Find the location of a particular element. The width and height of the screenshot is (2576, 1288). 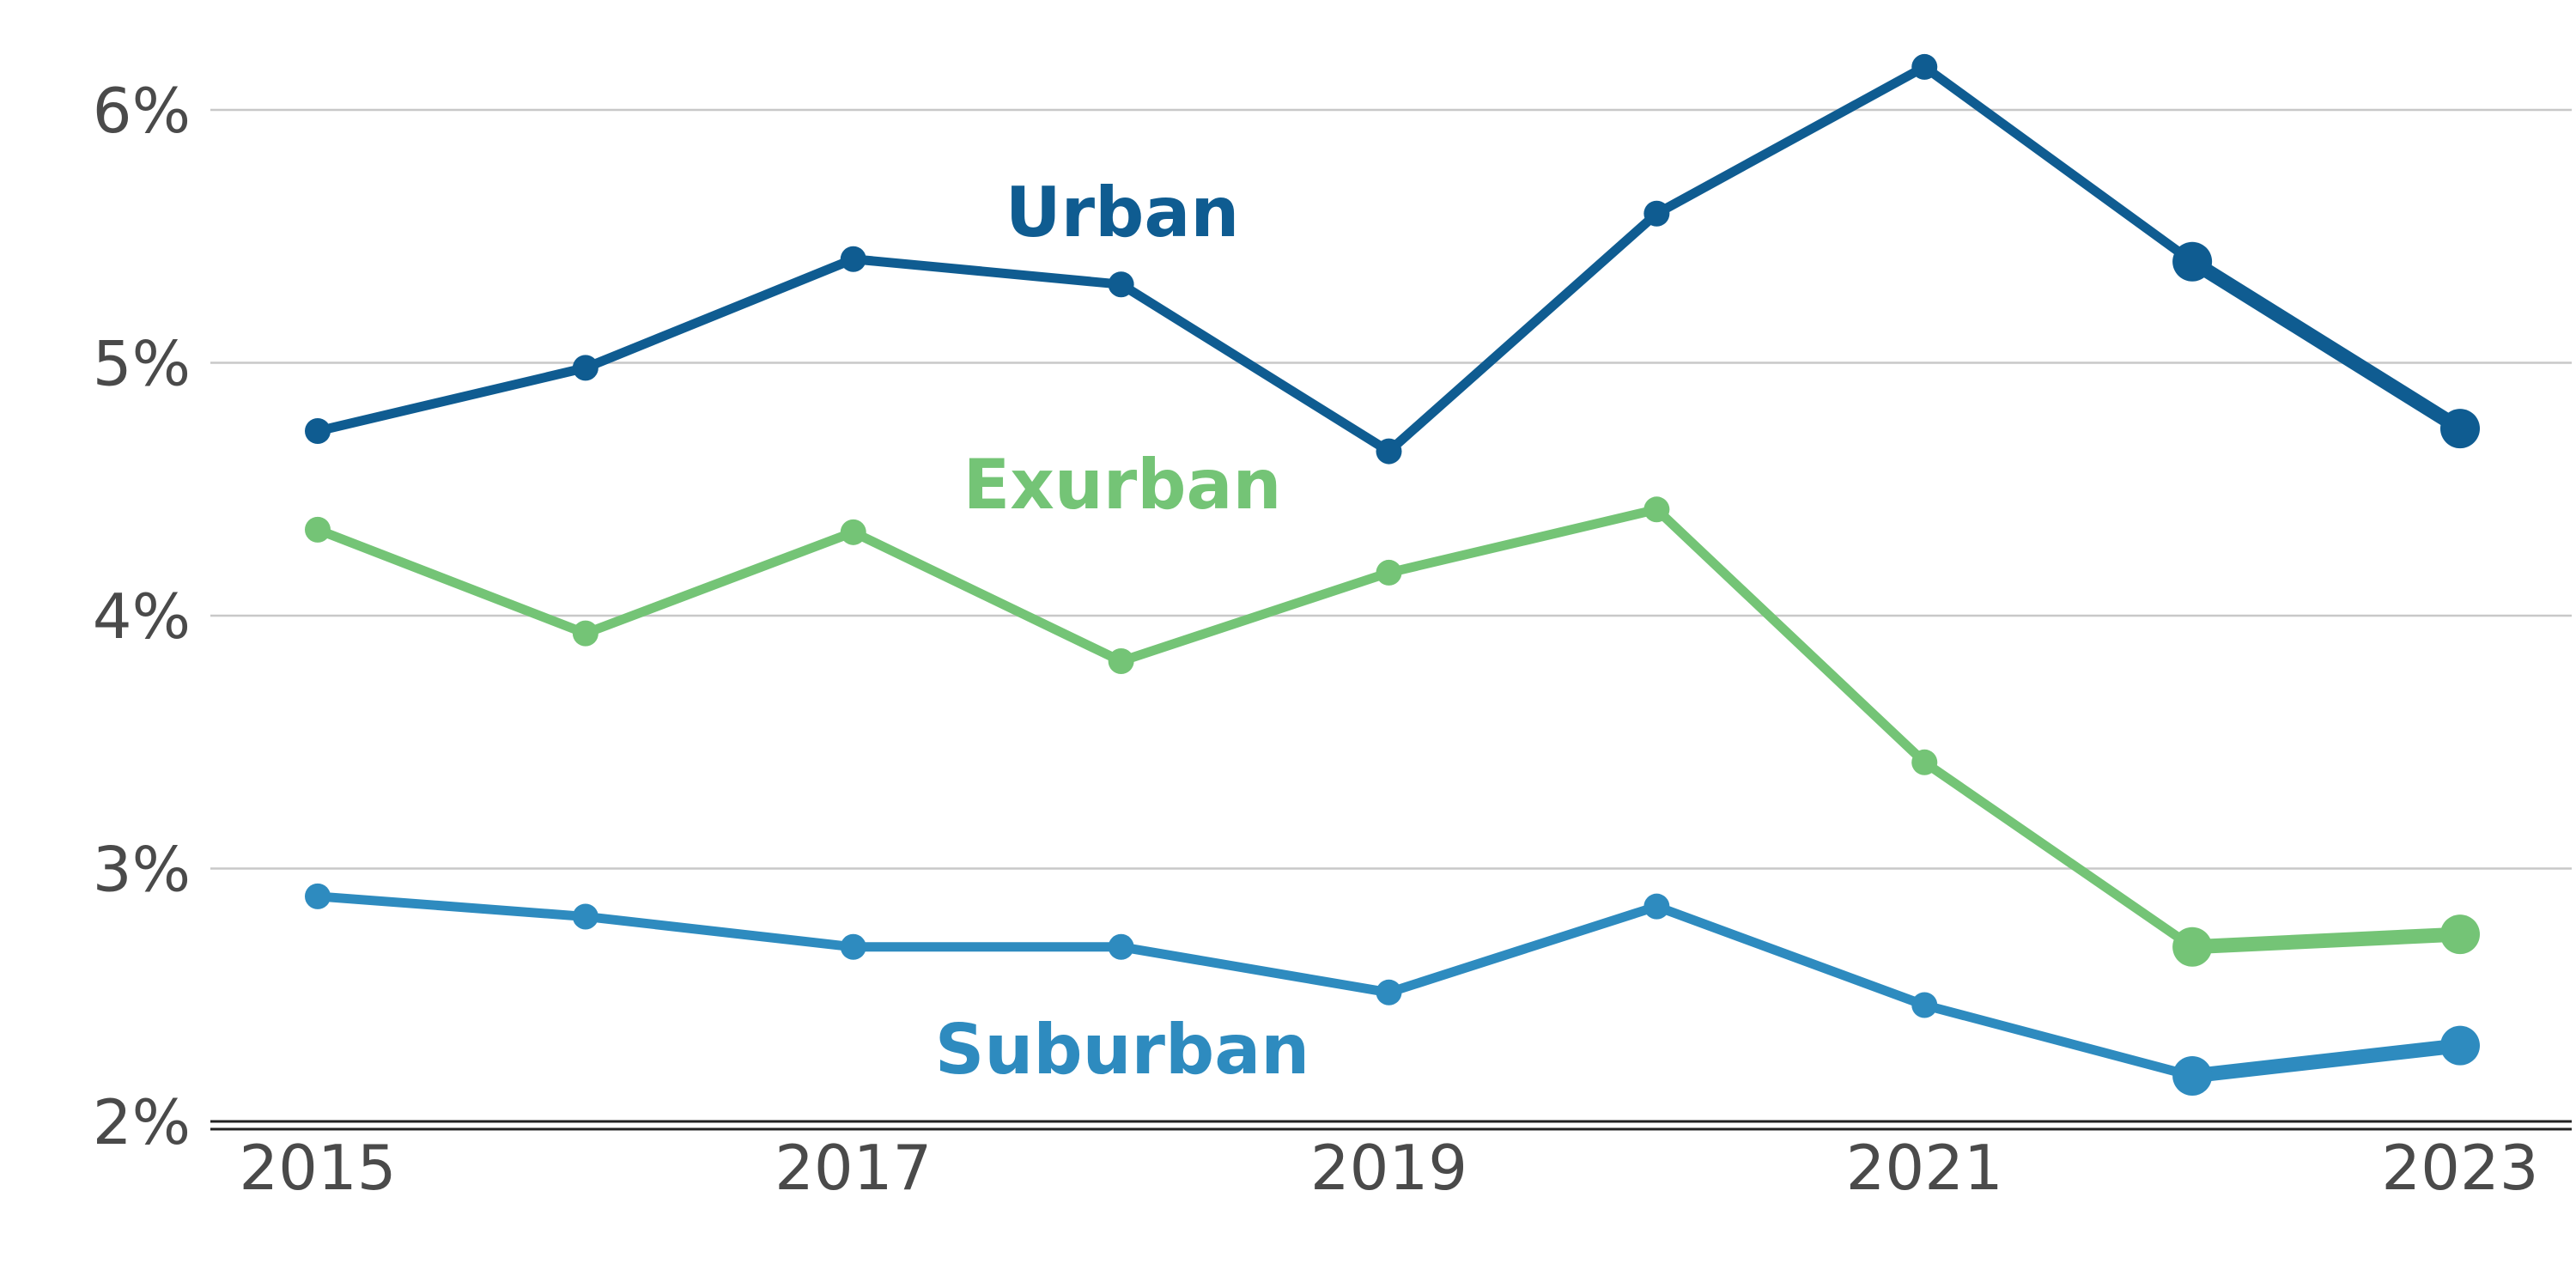

x-axis: 2015 2017 2019 2021 2023 is located at coordinates (1391, 1162).